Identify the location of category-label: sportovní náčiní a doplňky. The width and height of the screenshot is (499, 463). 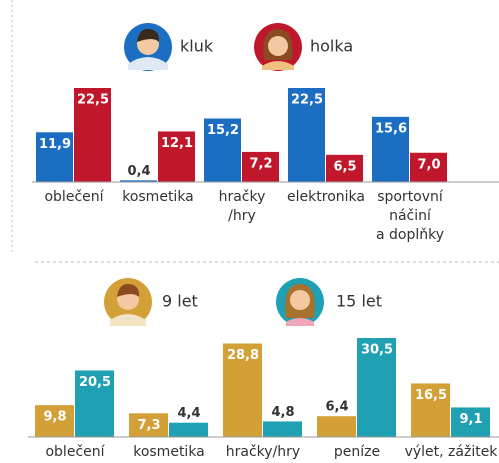
(410, 216).